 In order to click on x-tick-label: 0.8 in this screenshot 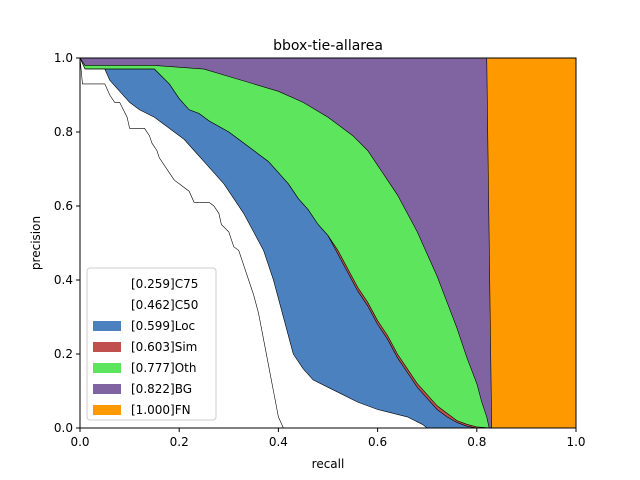, I will do `click(476, 442)`.